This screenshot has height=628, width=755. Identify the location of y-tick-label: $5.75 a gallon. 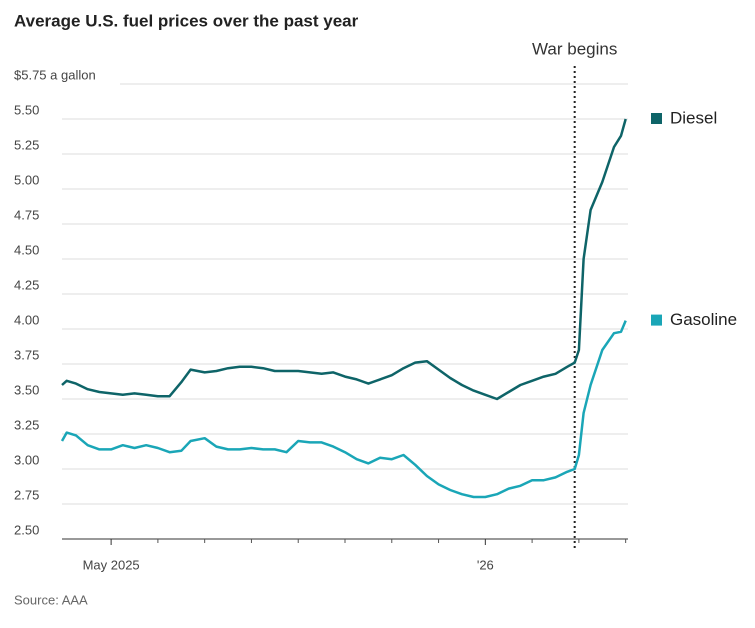
(55, 74).